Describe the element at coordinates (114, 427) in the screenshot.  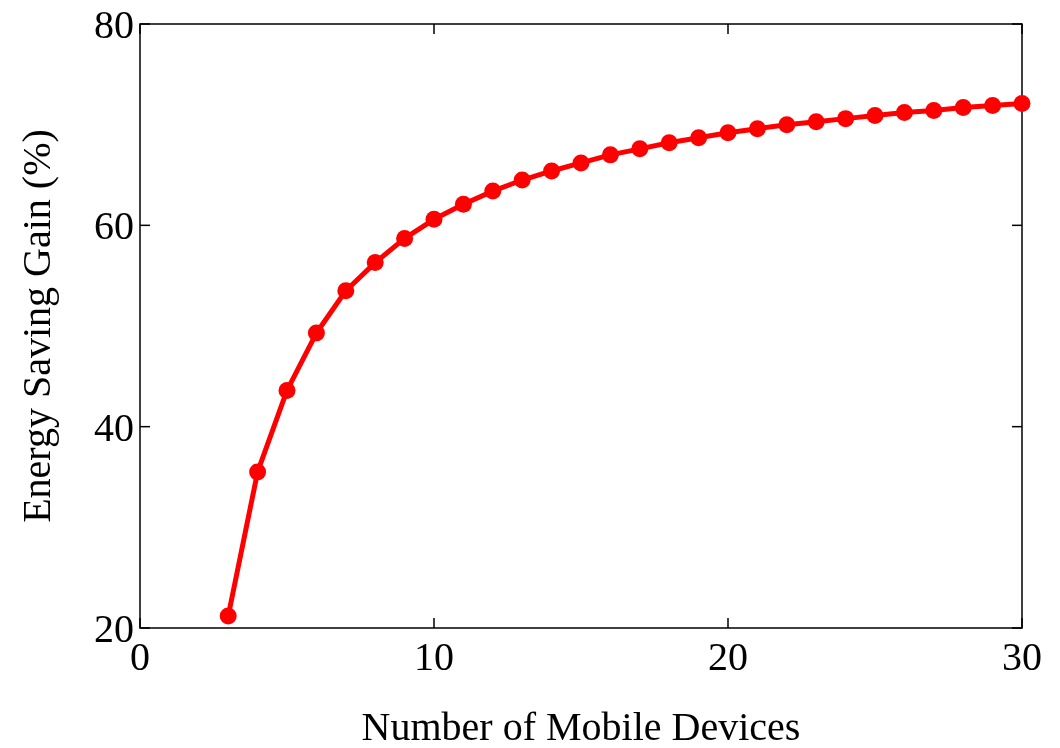
I see `y-tick-label: 40` at that location.